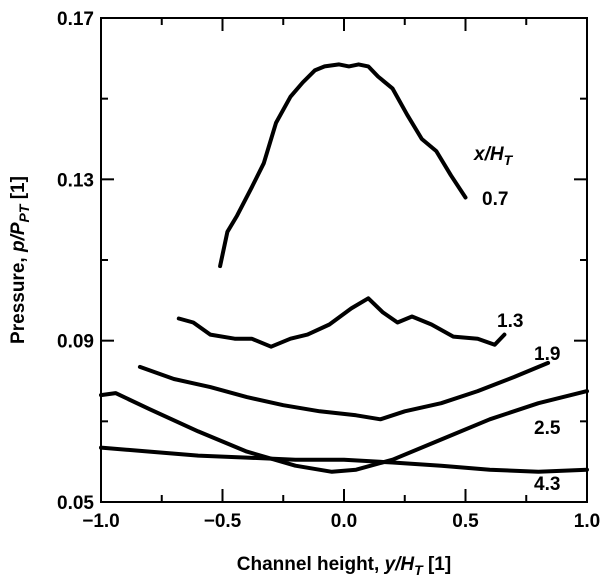 The height and width of the screenshot is (581, 611). Describe the element at coordinates (547, 354) in the screenshot. I see `series-label-1.9: 1.9` at that location.